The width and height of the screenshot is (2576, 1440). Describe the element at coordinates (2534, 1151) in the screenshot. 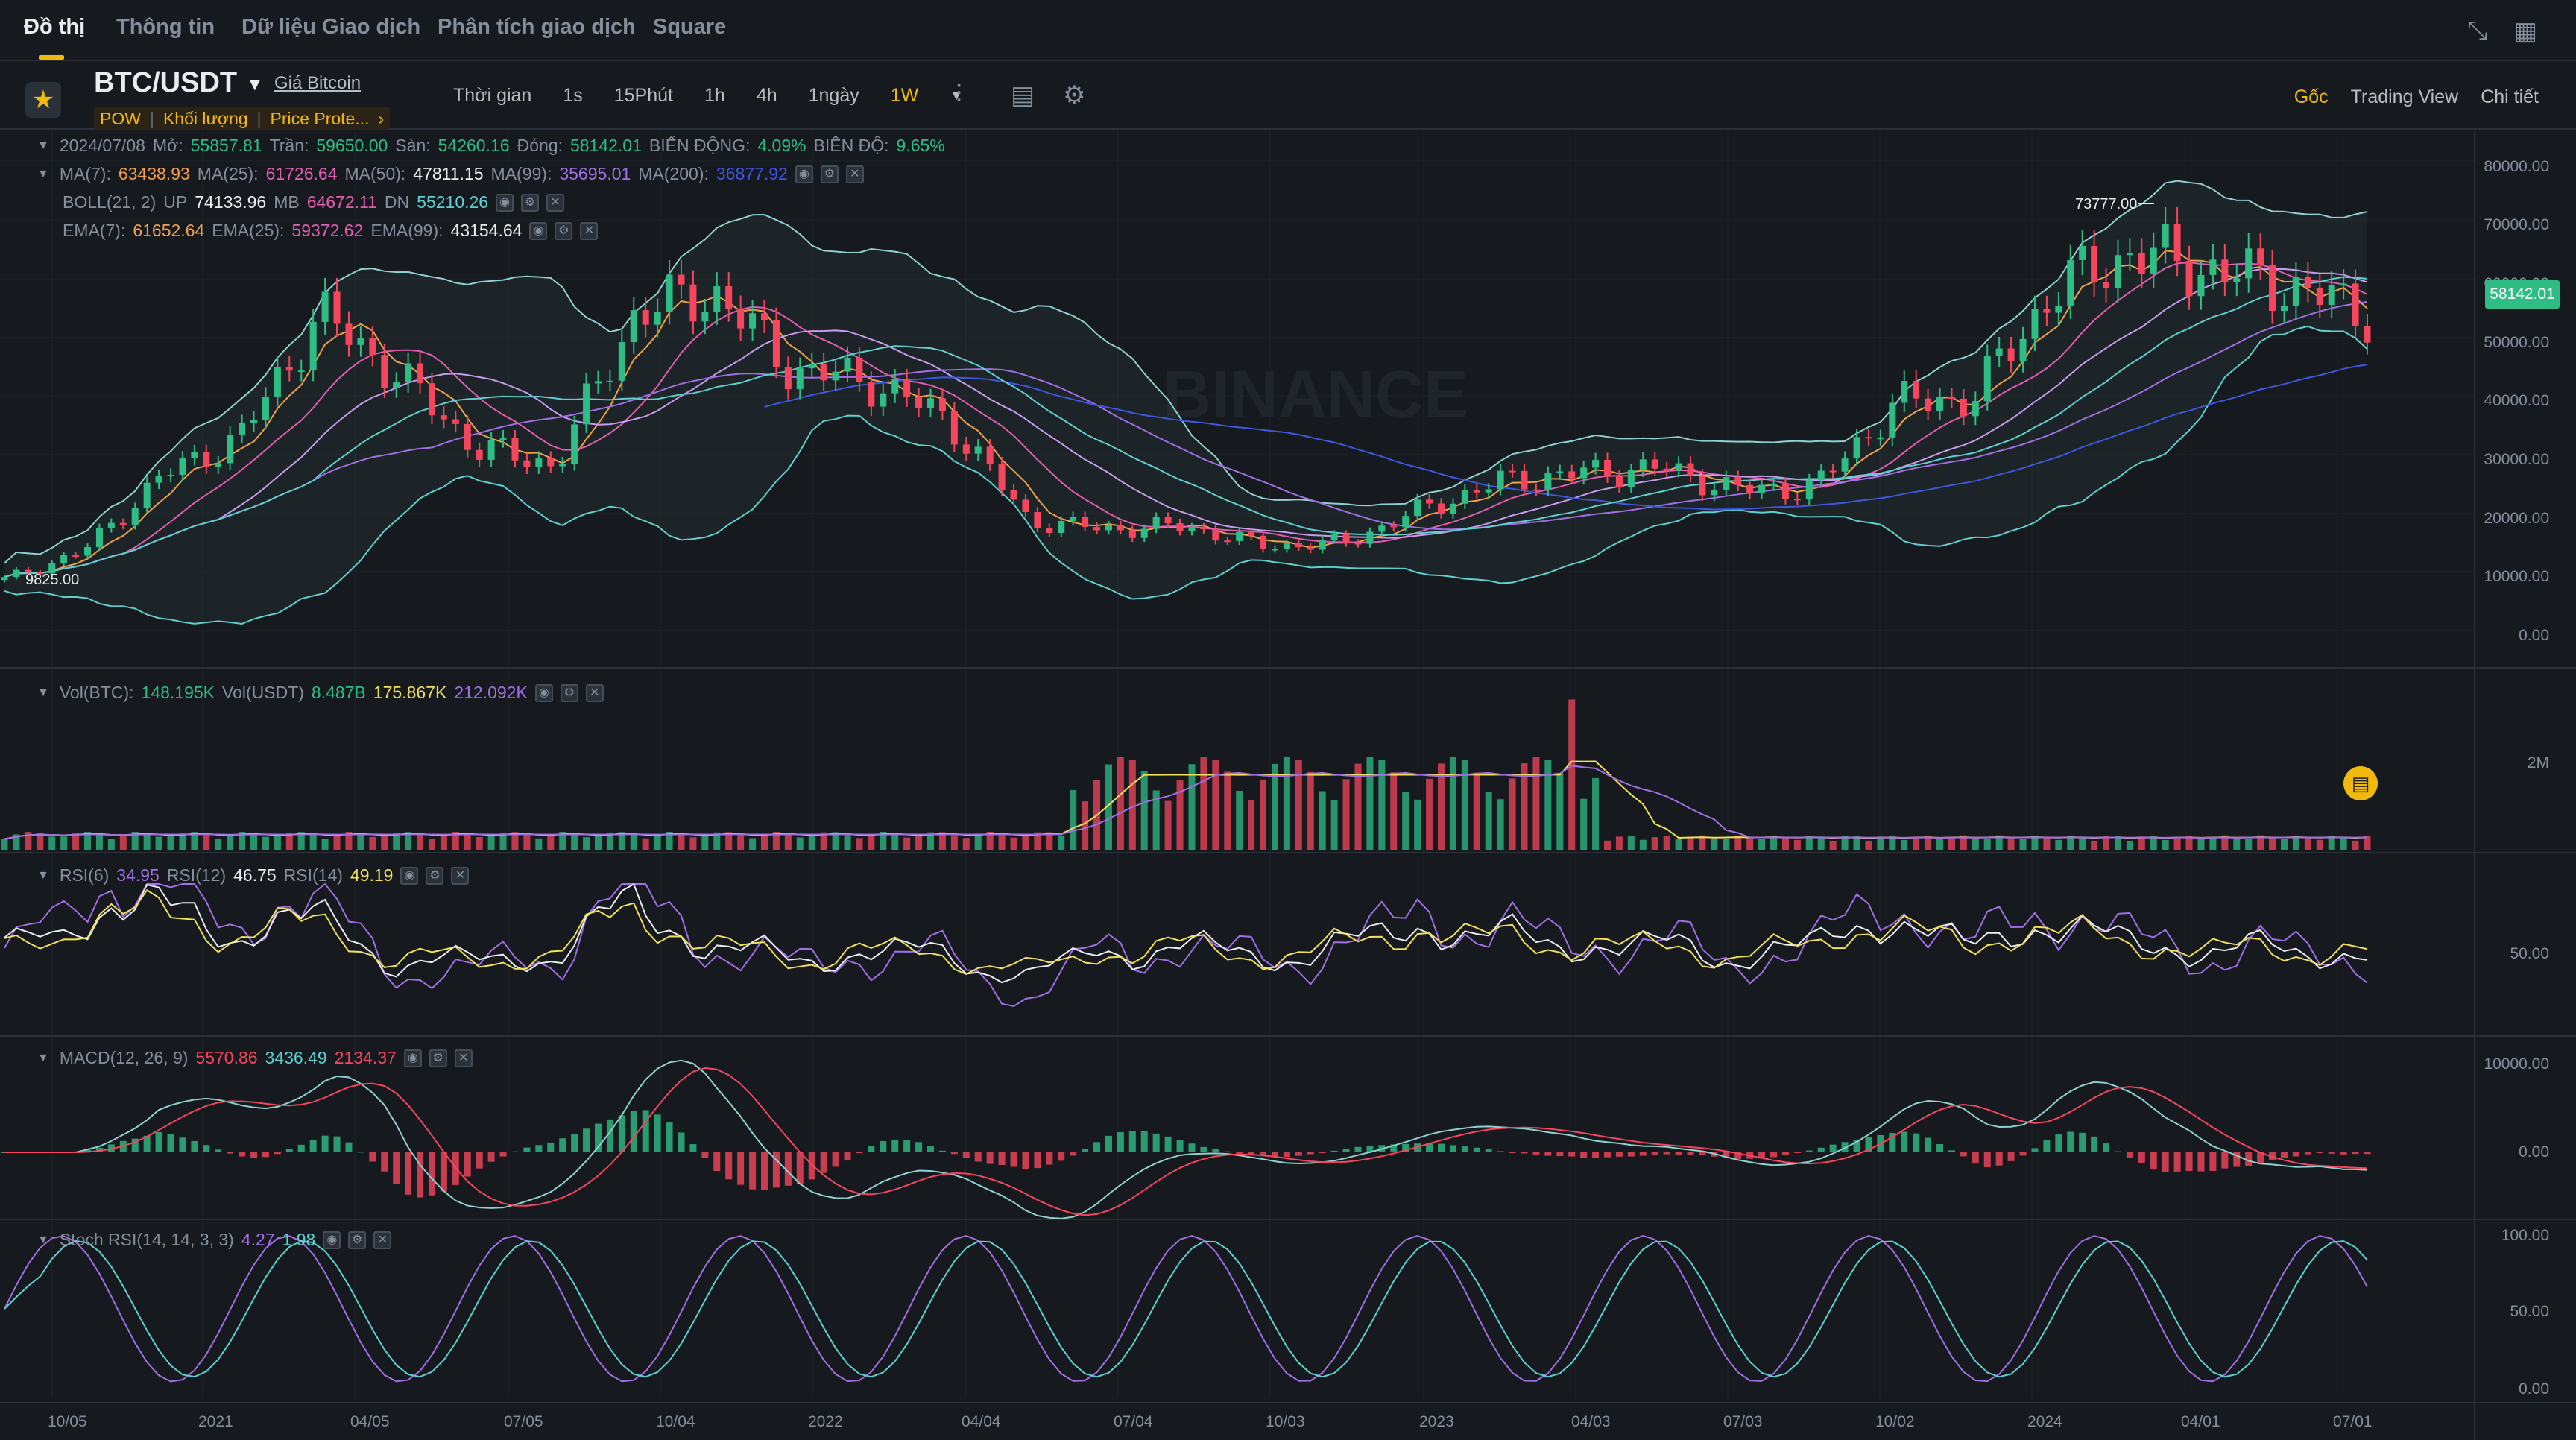

I see `macd-axis-label-0: 0.00` at that location.